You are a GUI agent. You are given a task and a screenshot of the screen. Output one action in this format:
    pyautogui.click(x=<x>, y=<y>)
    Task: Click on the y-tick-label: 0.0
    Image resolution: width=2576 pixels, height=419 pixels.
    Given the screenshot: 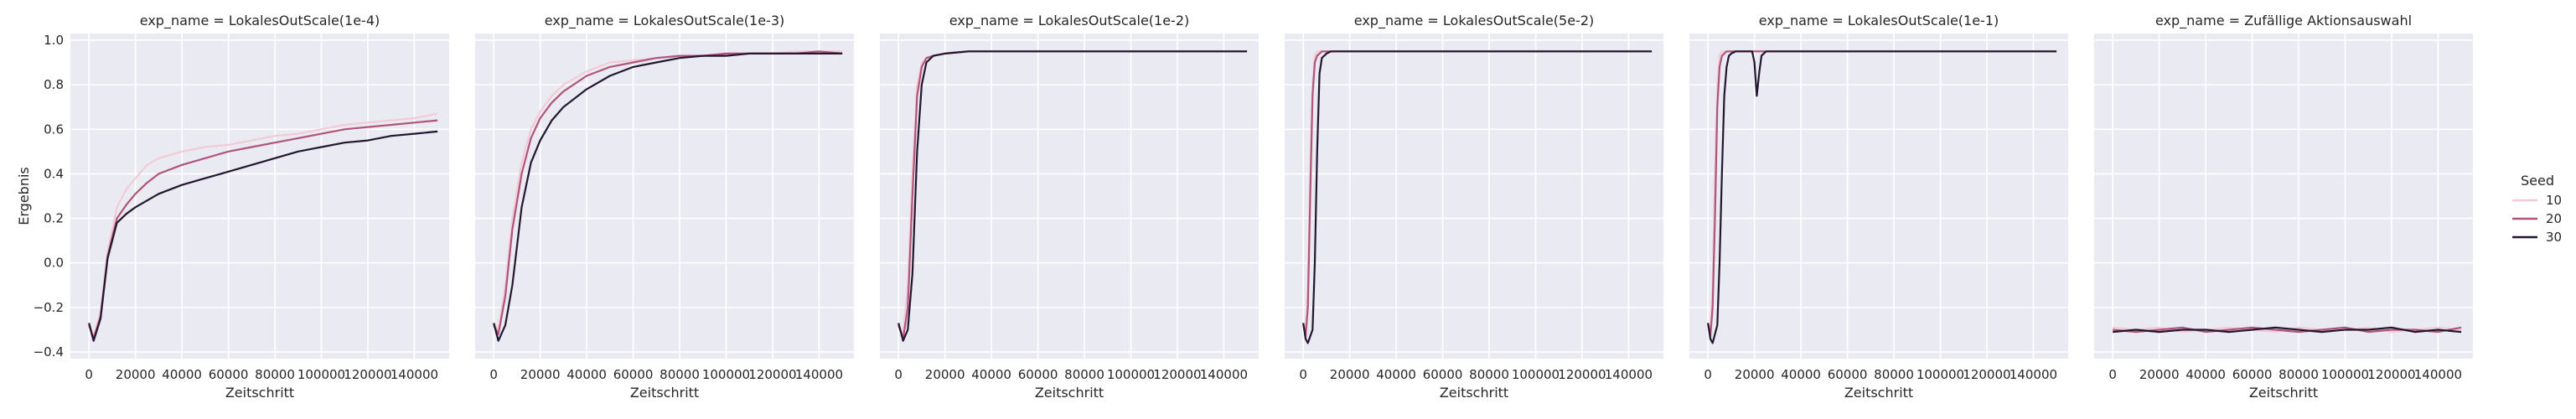 What is the action you would take?
    pyautogui.click(x=54, y=263)
    